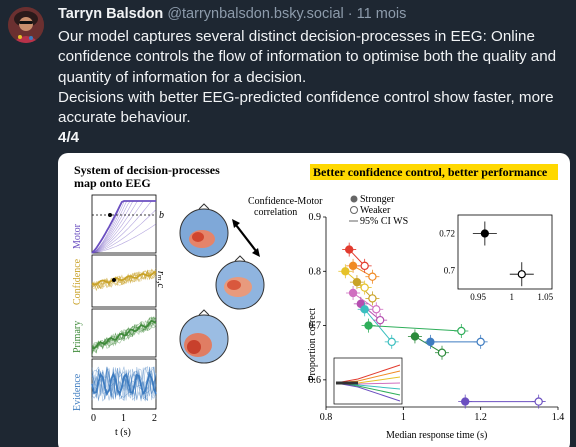  Describe the element at coordinates (123, 432) in the screenshot. I see `left-x-label: t (s)` at that location.